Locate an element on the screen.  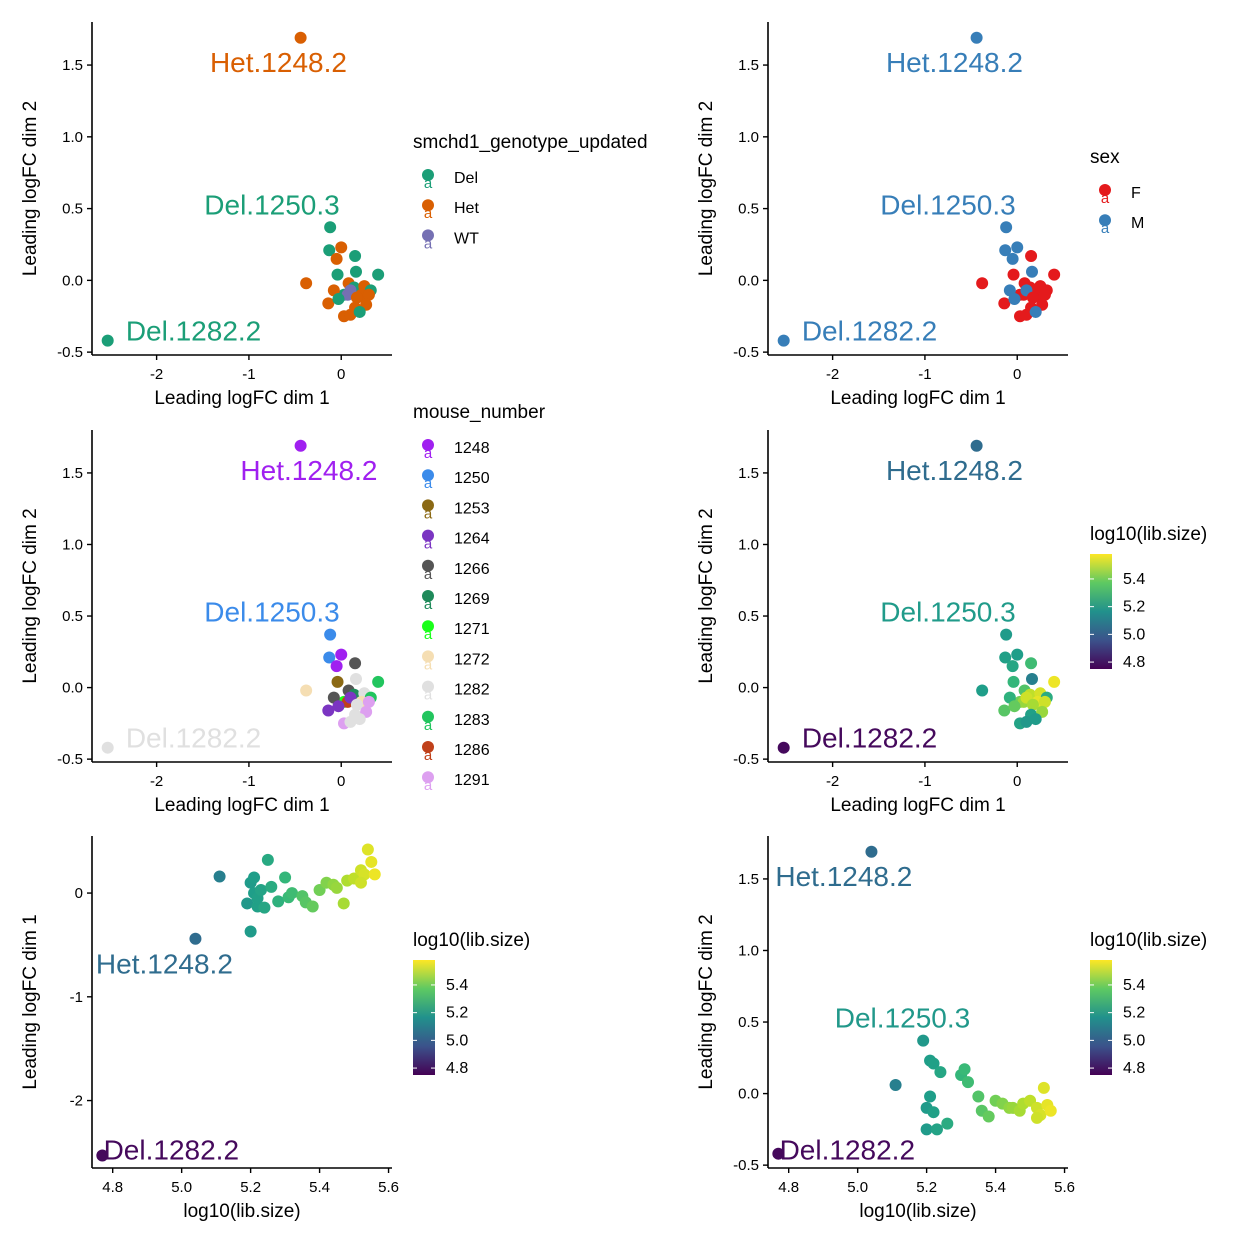
x-tick-label: -2 is located at coordinates (156, 781).